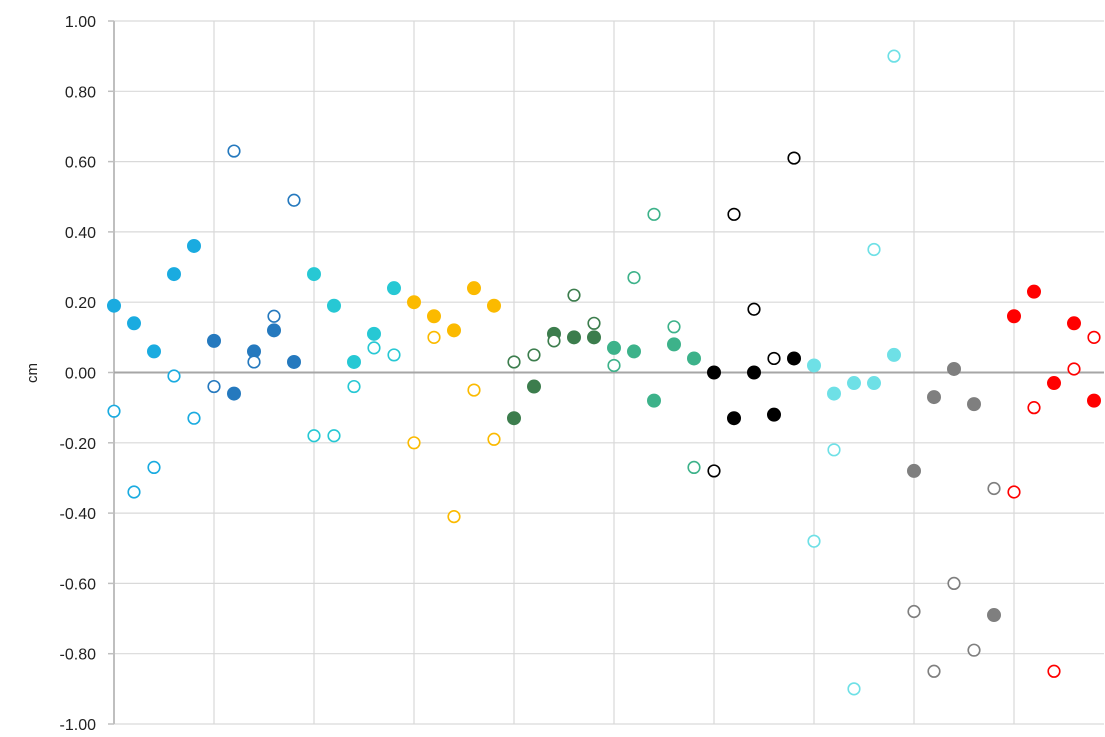 This screenshot has height=737, width=1105. I want to click on y-tick-label: -1.00, so click(78, 725).